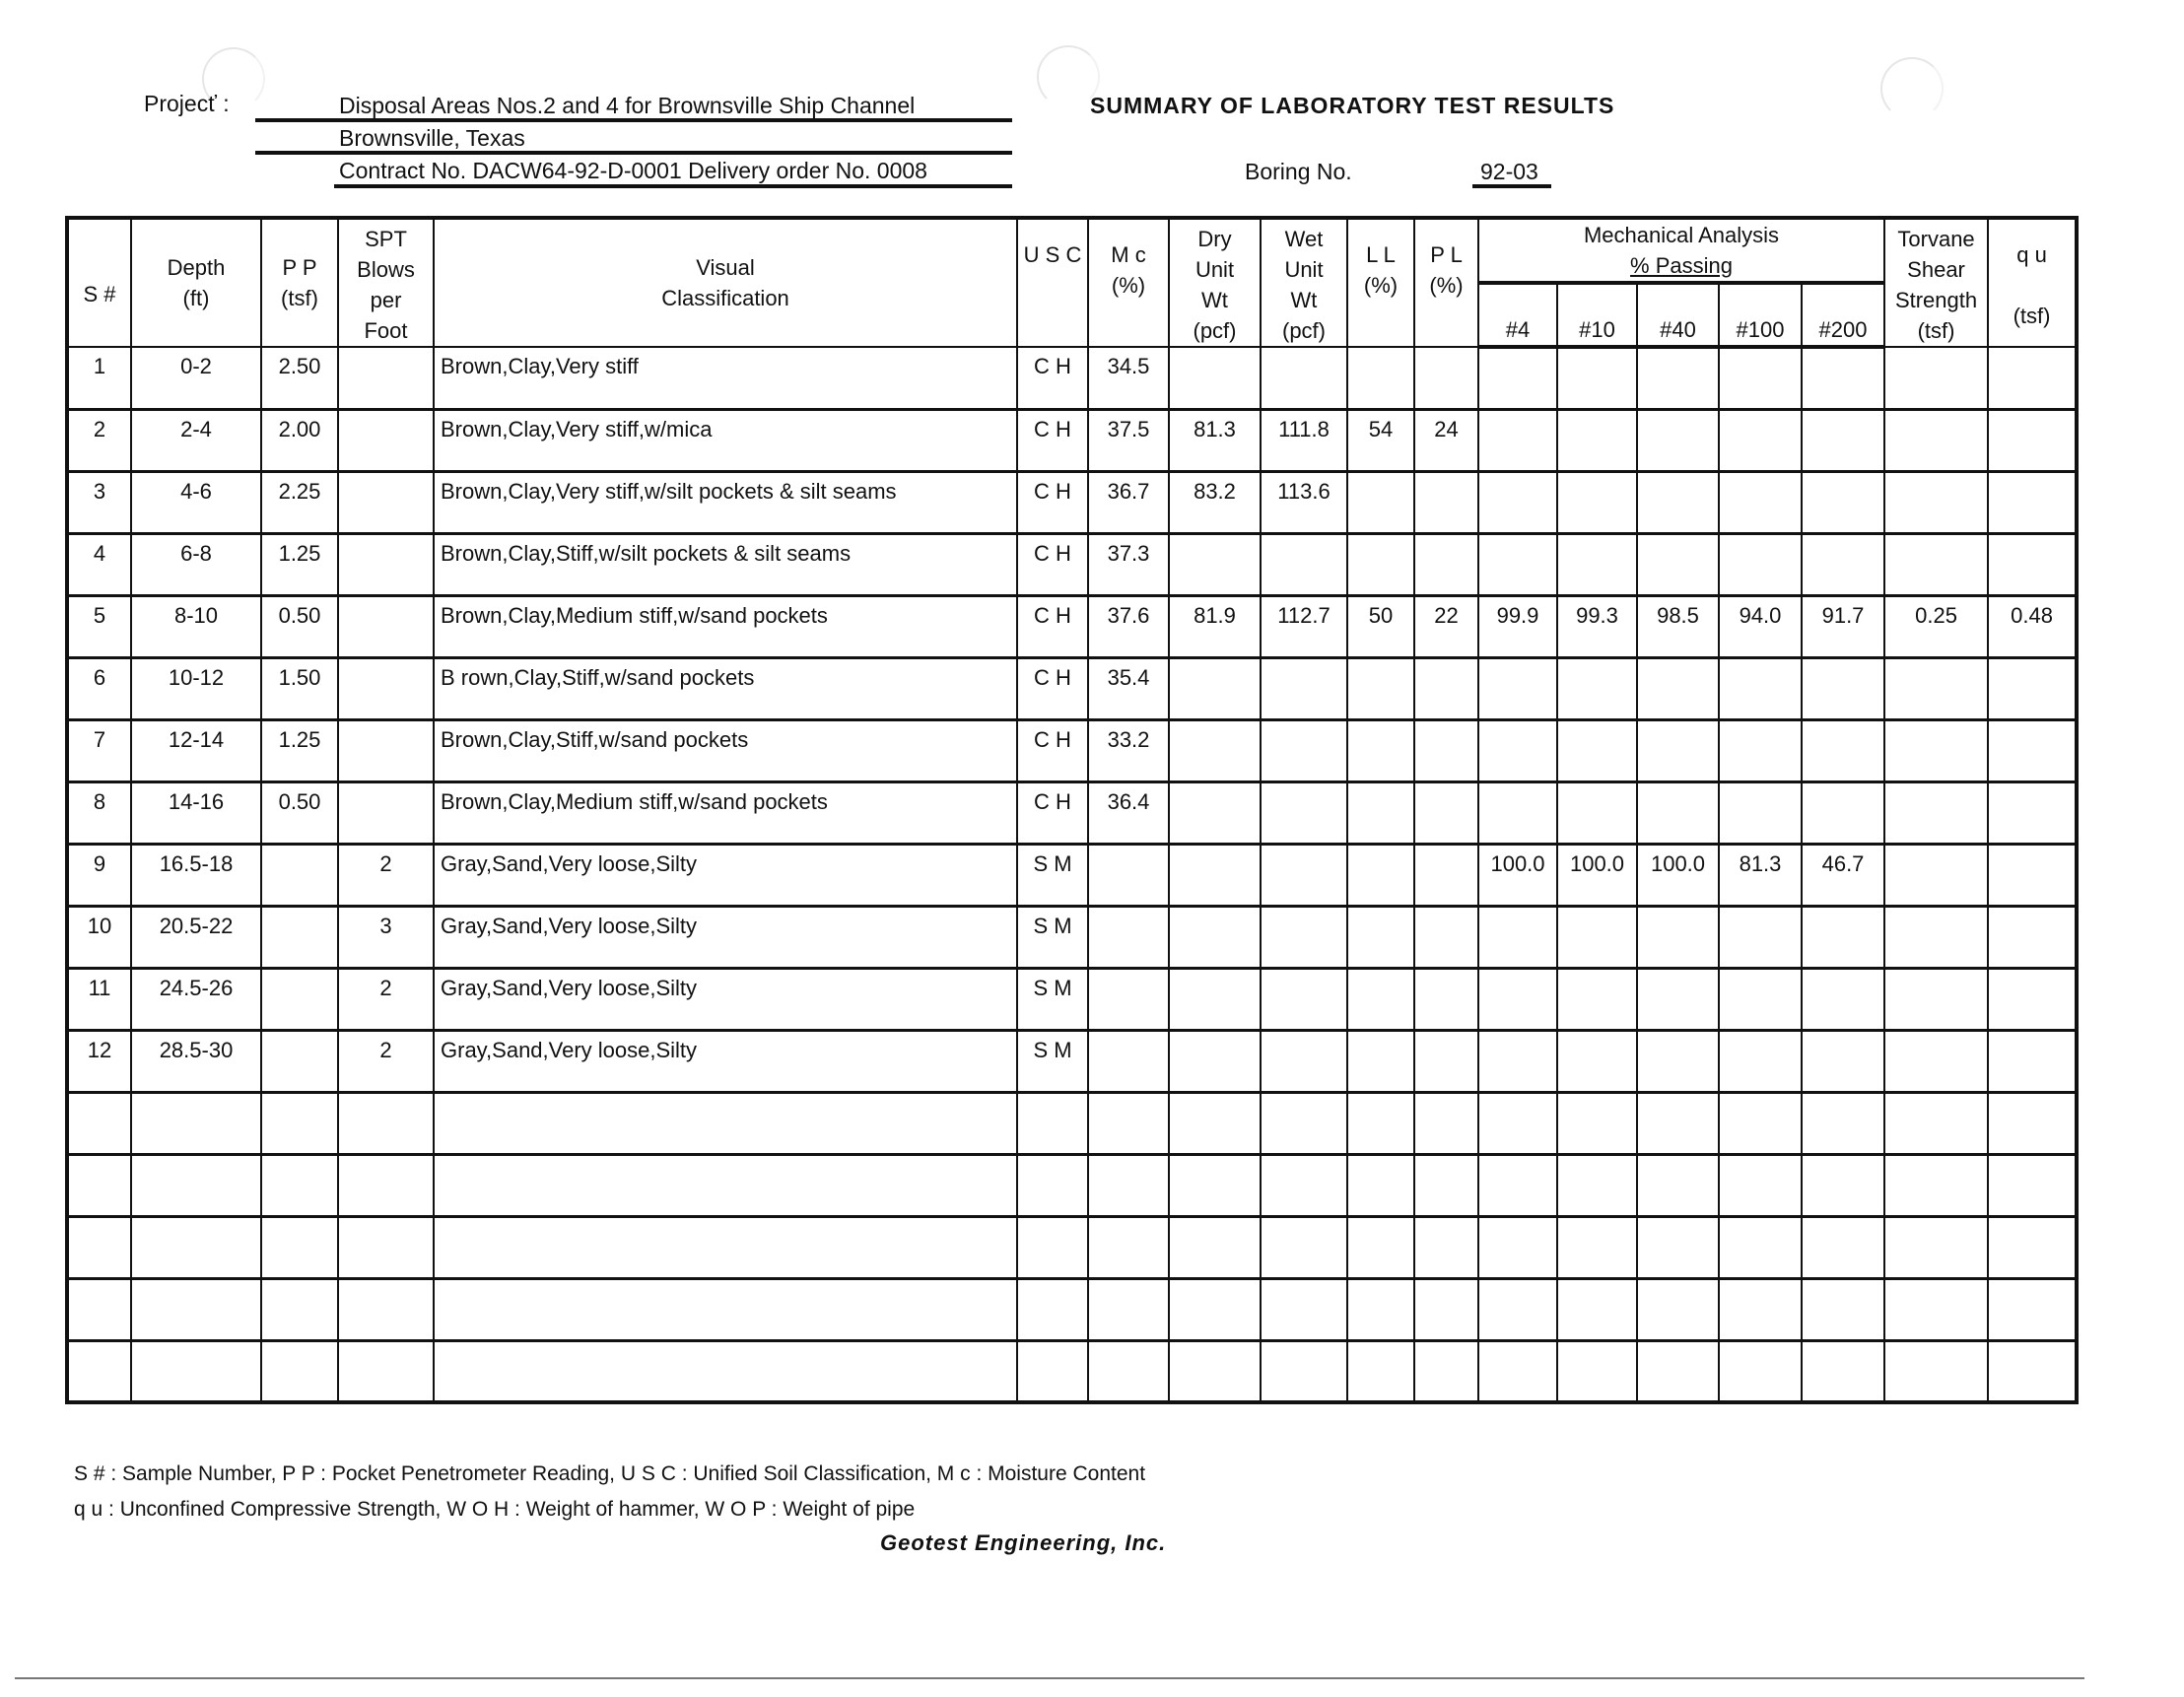  Describe the element at coordinates (196, 750) in the screenshot. I see `cell-depth: 12-14` at that location.